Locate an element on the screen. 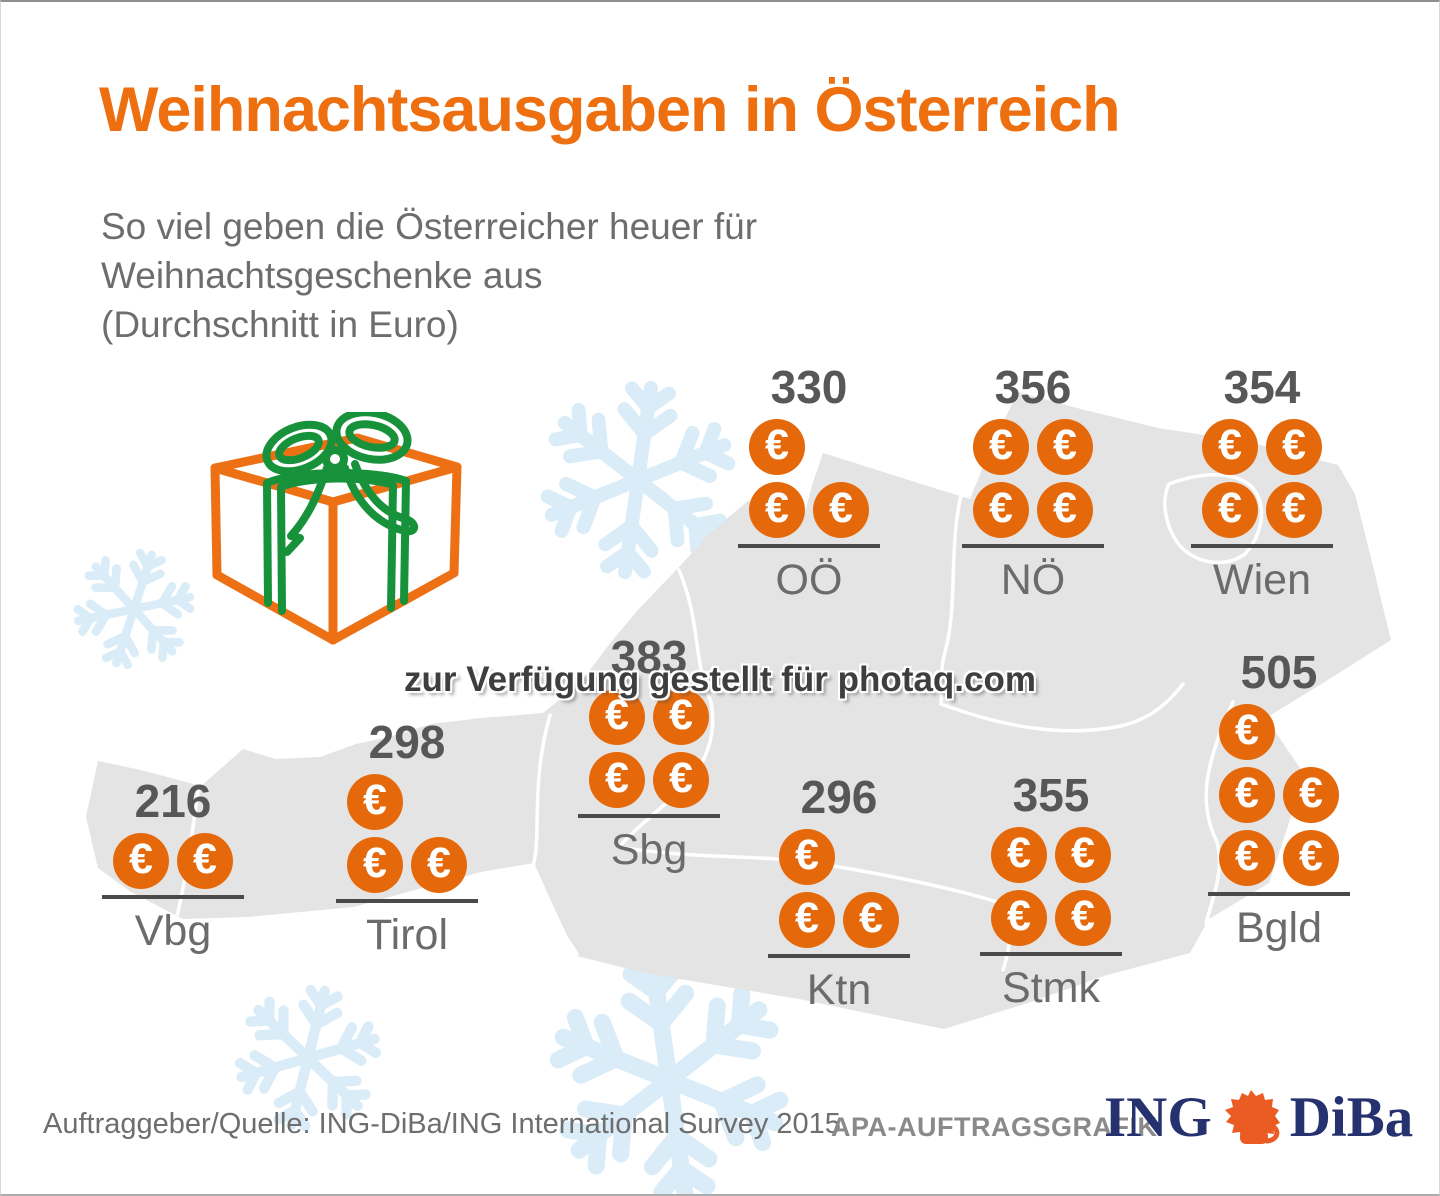 This screenshot has width=1440, height=1196. logo-text-ing: ING is located at coordinates (1158, 1117).